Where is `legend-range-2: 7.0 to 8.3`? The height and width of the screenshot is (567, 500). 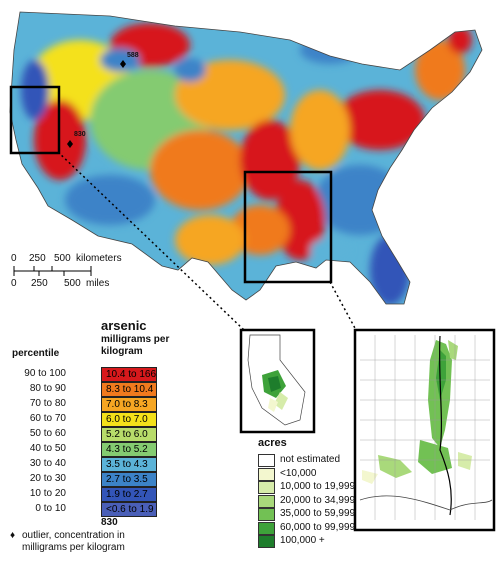 legend-range-2: 7.0 to 8.3 is located at coordinates (127, 404).